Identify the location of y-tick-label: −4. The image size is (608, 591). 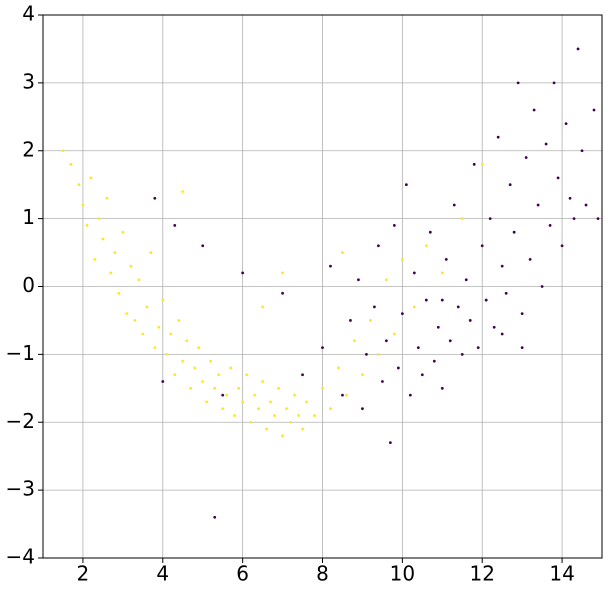
(20, 557).